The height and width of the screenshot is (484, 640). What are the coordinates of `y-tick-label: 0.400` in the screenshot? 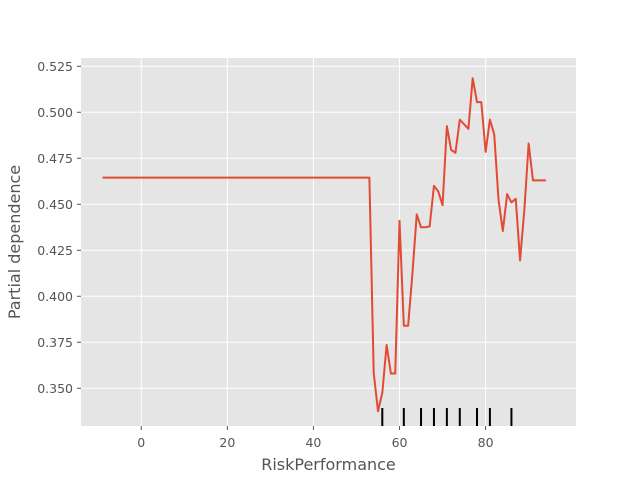 It's located at (55, 296).